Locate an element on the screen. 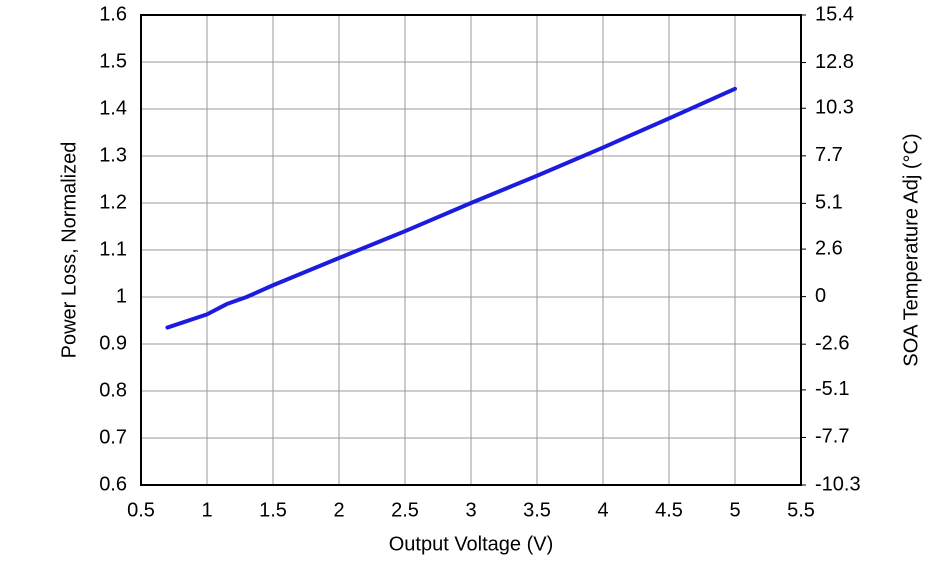 The image size is (939, 564). y-tick-label: 1.1 is located at coordinates (113, 249).